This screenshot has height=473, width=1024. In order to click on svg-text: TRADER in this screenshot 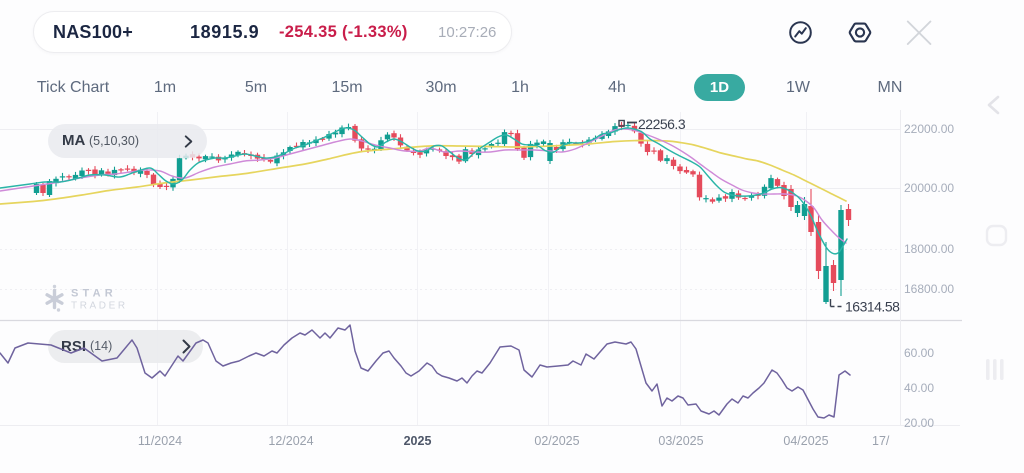, I will do `click(99, 306)`.